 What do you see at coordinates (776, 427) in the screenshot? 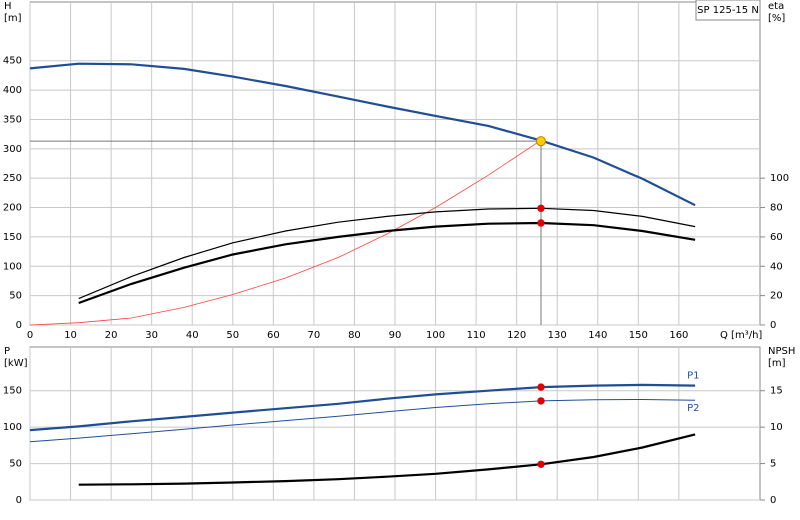
I see `y2-tick-label: 10` at bounding box center [776, 427].